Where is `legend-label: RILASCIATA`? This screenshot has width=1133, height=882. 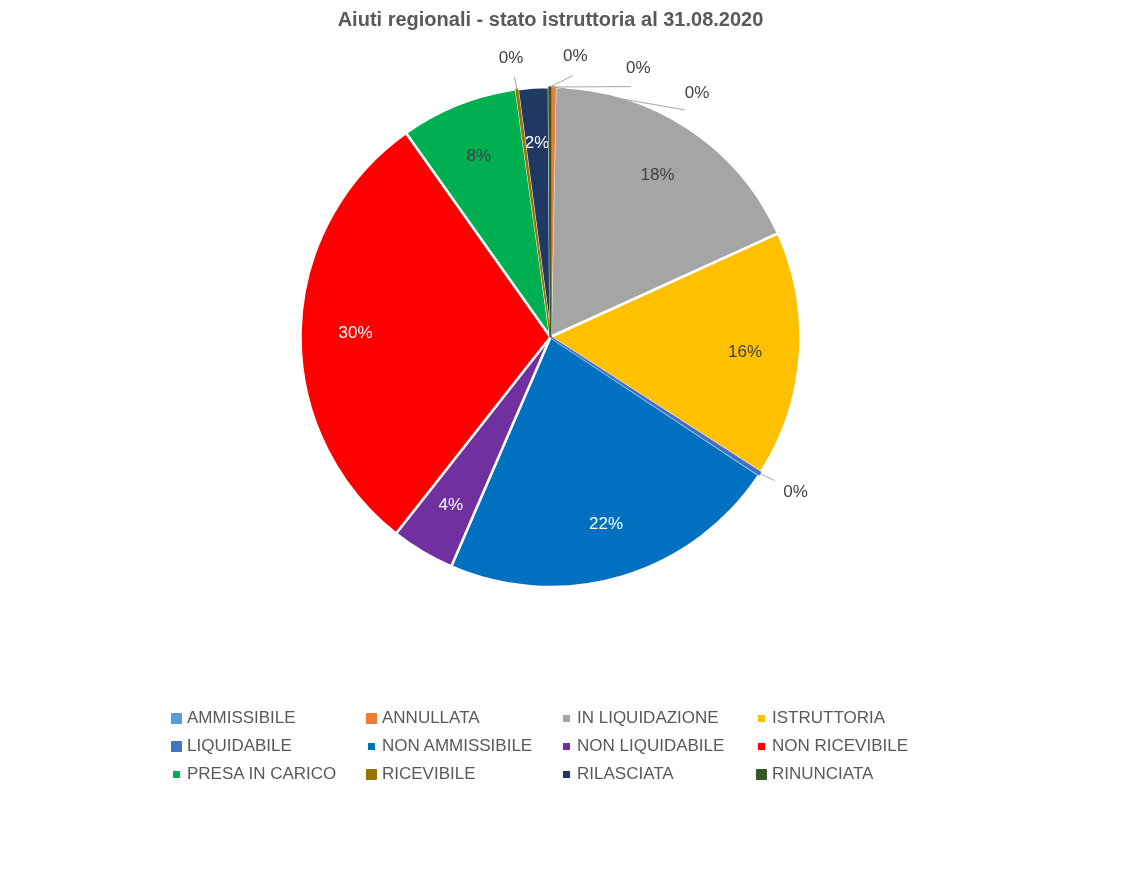
legend-label: RILASCIATA is located at coordinates (626, 774).